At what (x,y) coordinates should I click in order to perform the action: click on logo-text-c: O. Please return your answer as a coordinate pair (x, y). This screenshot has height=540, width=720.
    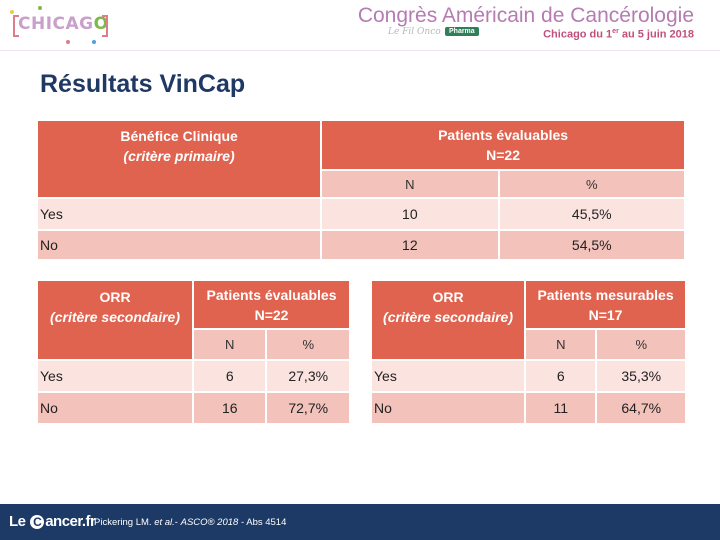
    Looking at the image, I should click on (101, 24).